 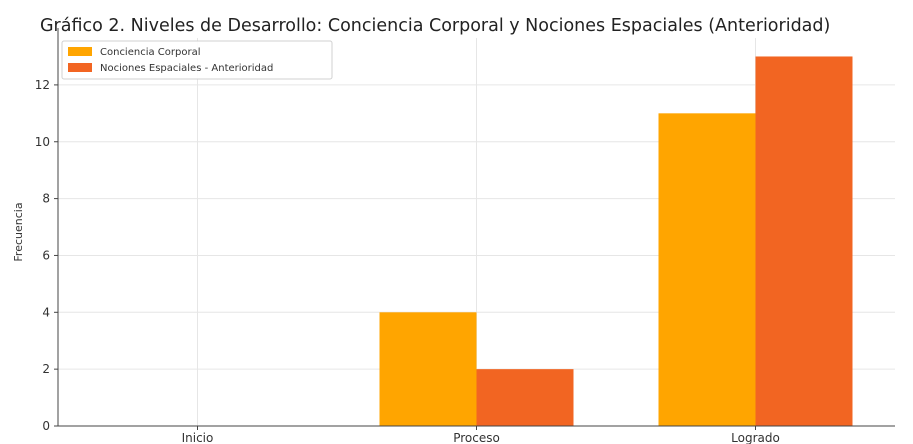 I want to click on y-tick-label: 4, so click(x=46, y=312).